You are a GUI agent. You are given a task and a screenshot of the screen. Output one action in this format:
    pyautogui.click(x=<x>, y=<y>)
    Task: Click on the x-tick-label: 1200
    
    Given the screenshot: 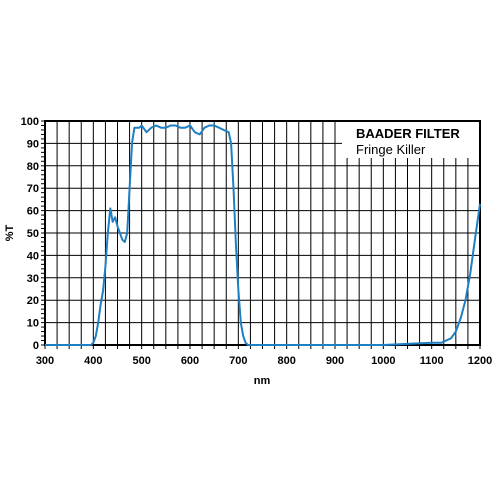 What is the action you would take?
    pyautogui.click(x=480, y=361)
    